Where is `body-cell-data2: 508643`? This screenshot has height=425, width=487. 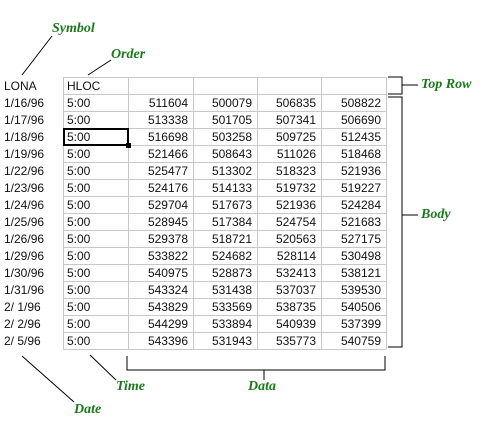 body-cell-data2: 508643 is located at coordinates (231, 154).